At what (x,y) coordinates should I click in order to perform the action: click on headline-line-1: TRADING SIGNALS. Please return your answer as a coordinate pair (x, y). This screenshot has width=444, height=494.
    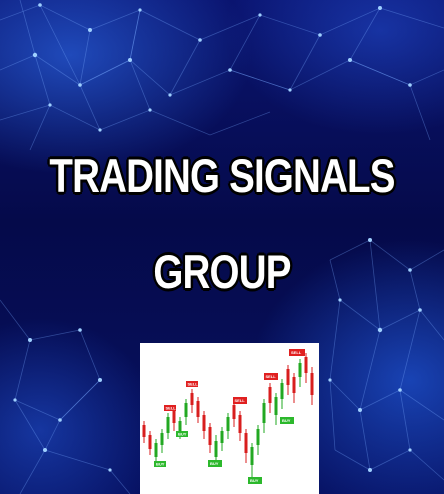
    Looking at the image, I should click on (222, 175).